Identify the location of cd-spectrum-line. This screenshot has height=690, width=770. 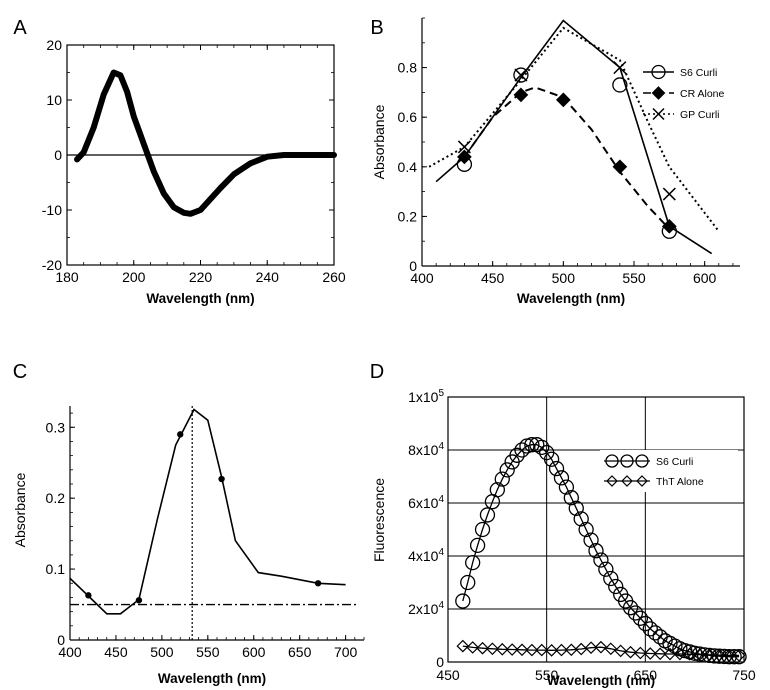
(205, 143).